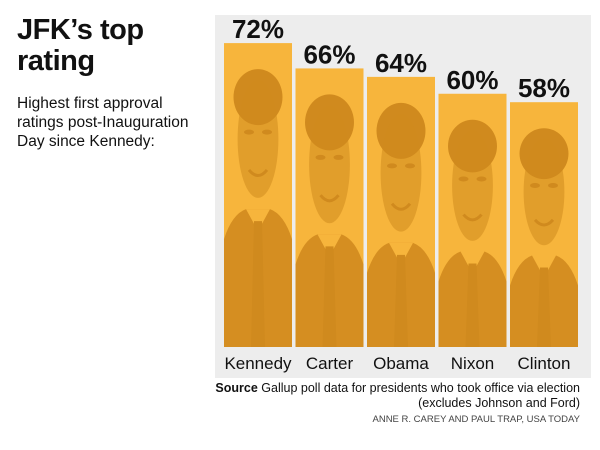 The height and width of the screenshot is (450, 600). I want to click on category-label-kennedy: Kennedy, so click(258, 363).